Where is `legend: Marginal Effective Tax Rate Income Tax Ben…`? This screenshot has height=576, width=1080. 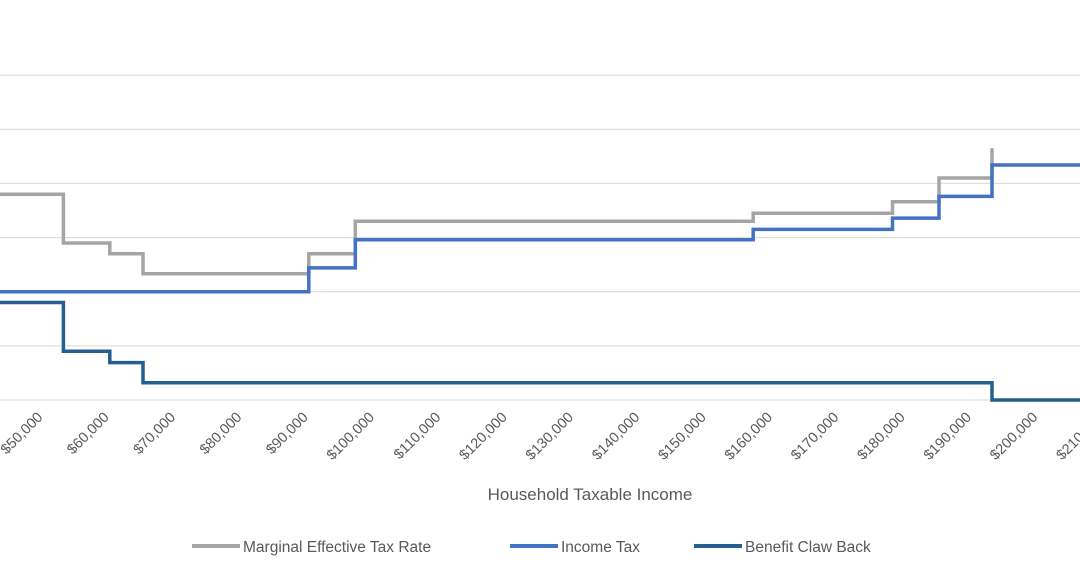
legend: Marginal Effective Tax Rate Income Tax Ben… is located at coordinates (531, 547).